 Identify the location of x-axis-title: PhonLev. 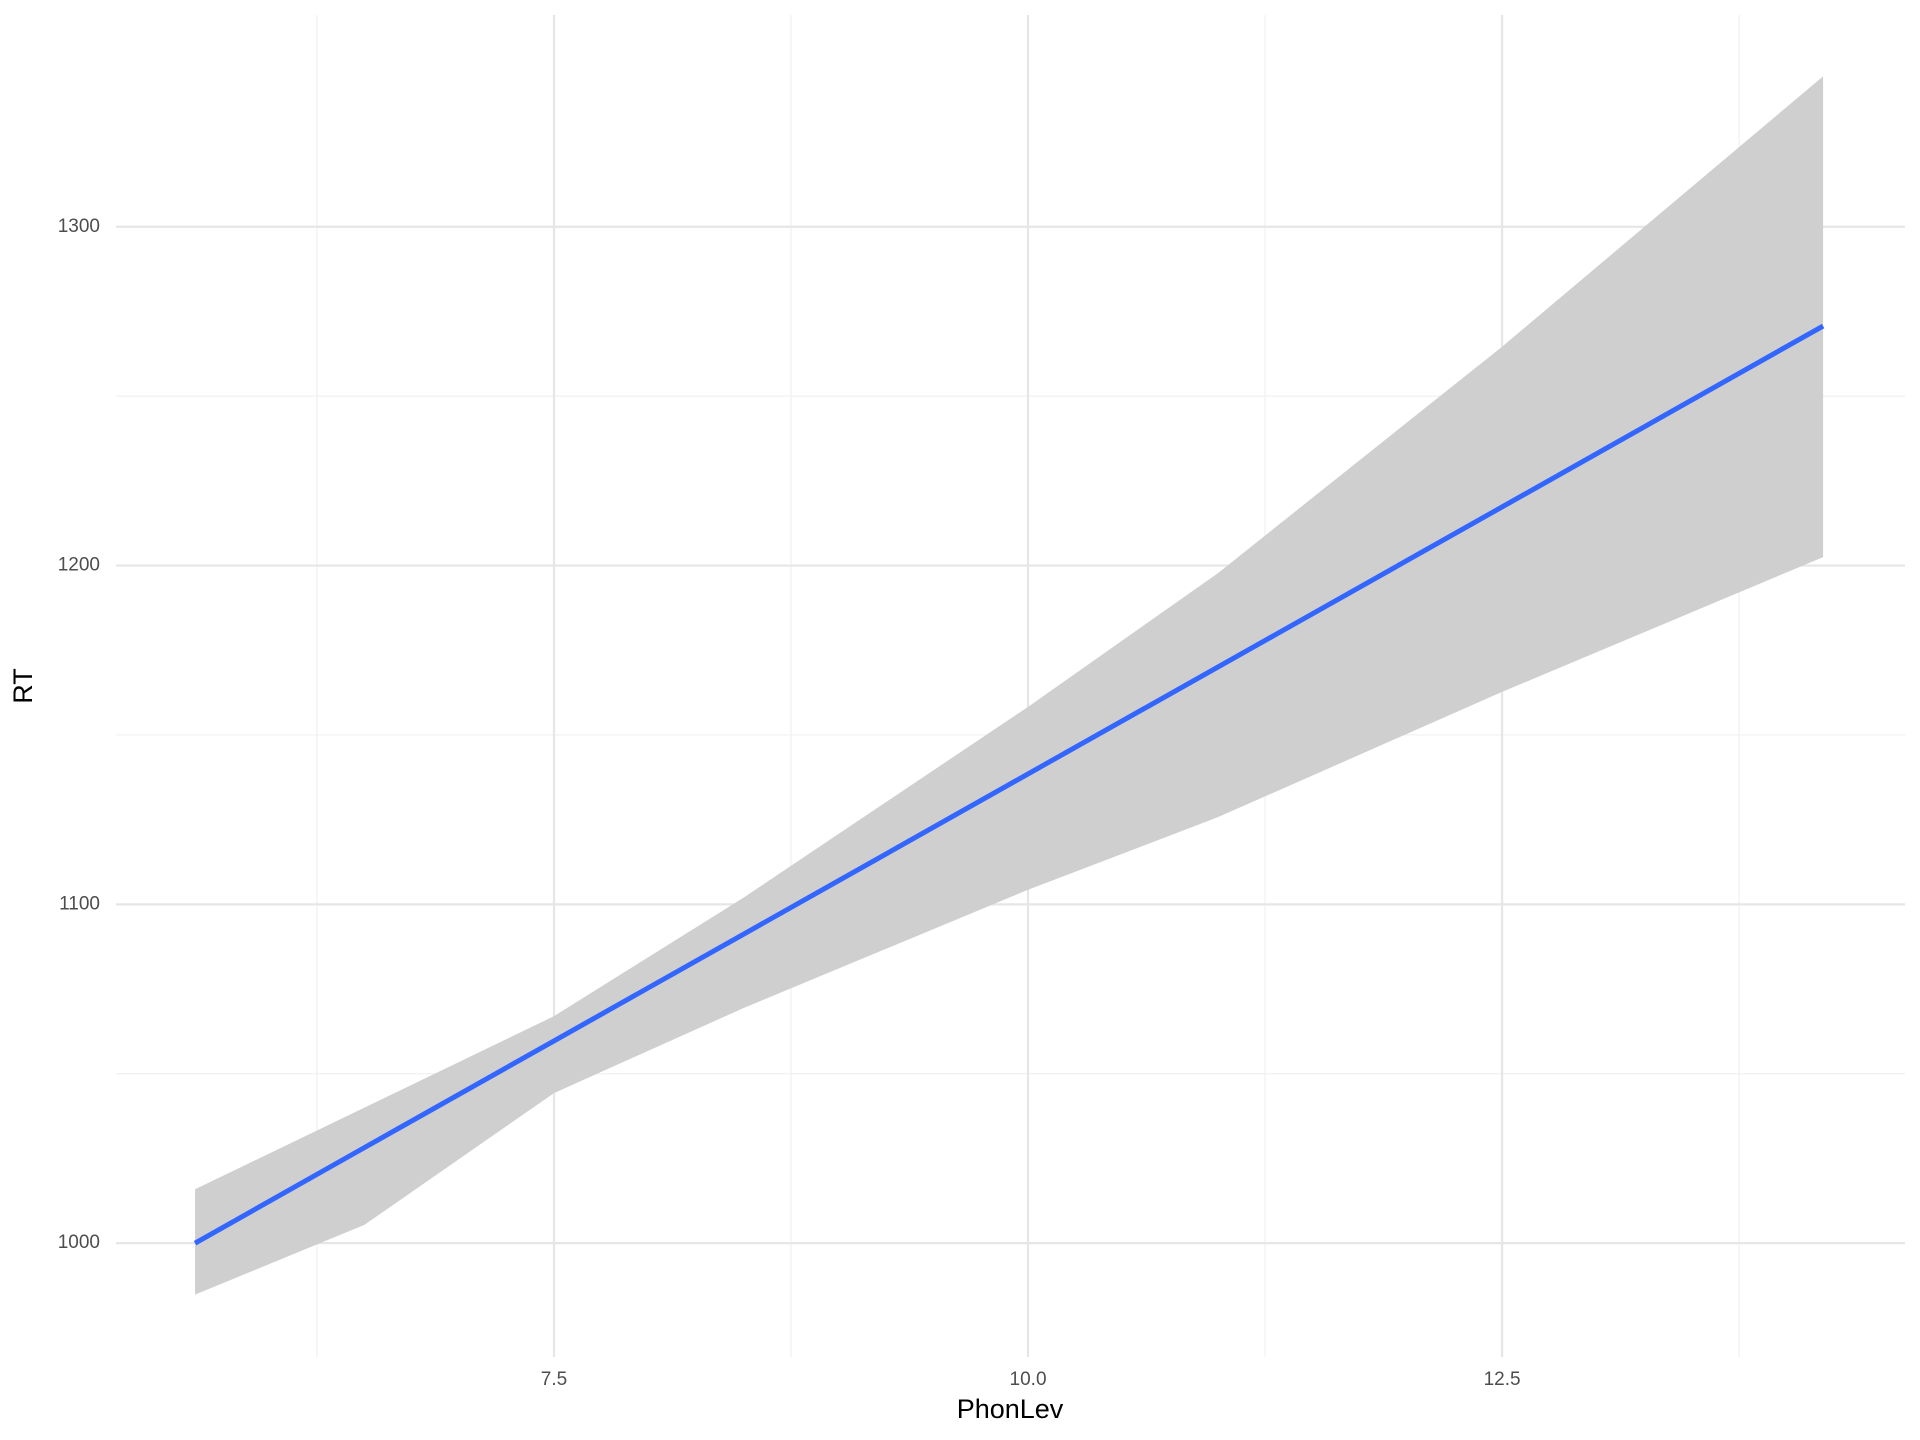
(1010, 1409).